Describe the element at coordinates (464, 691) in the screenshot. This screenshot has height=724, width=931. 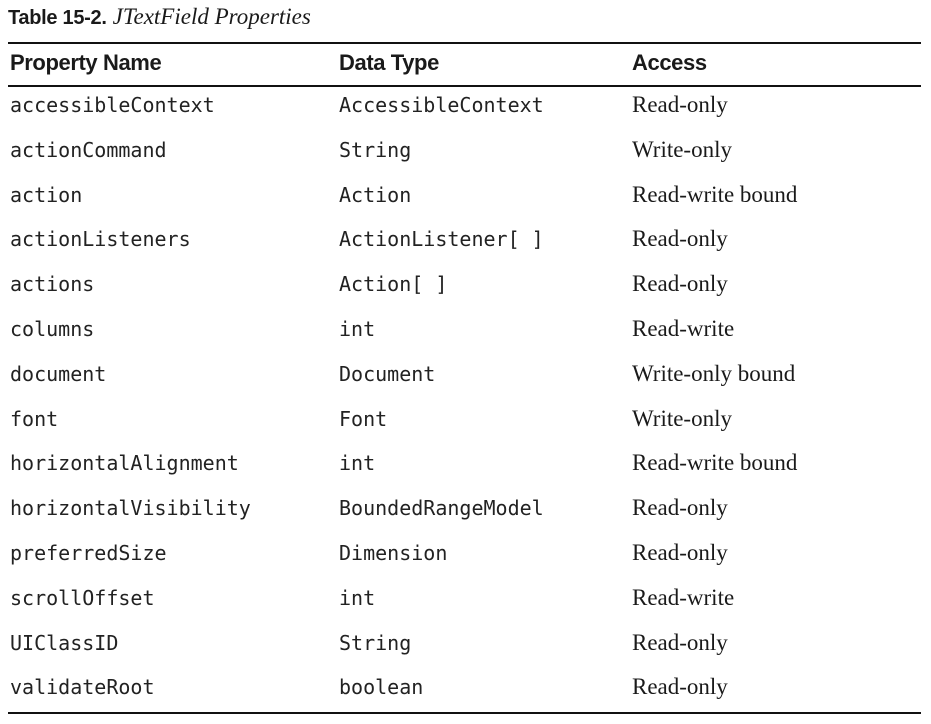
I see `table-row: validateRoot boolean Read-only` at that location.